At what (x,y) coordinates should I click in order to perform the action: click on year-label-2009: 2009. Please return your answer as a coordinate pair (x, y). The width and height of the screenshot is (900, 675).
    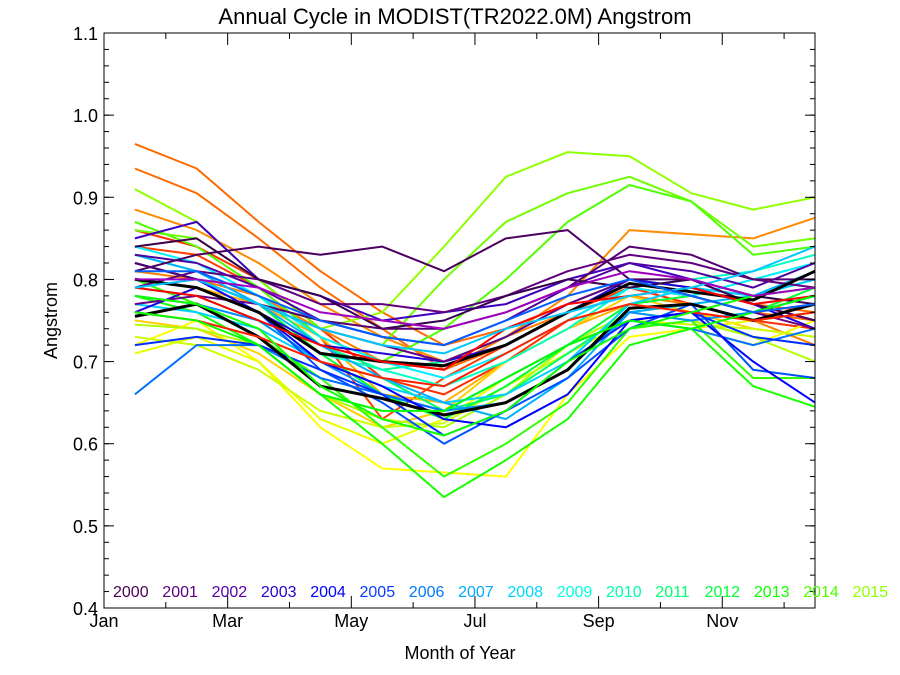
    Looking at the image, I should click on (575, 592).